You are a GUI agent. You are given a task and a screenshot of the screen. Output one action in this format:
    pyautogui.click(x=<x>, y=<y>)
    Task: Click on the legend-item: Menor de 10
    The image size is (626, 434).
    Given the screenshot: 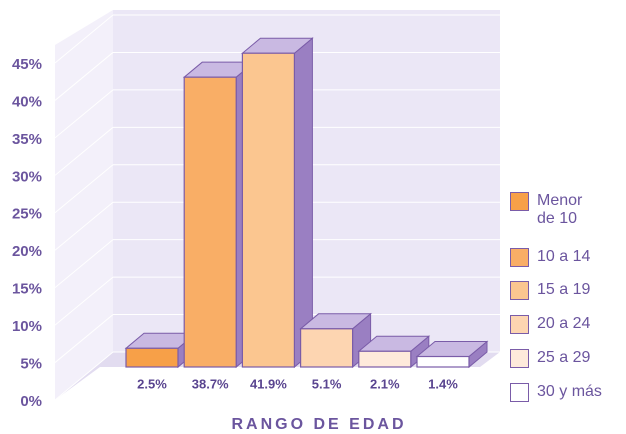 What is the action you would take?
    pyautogui.click(x=548, y=210)
    